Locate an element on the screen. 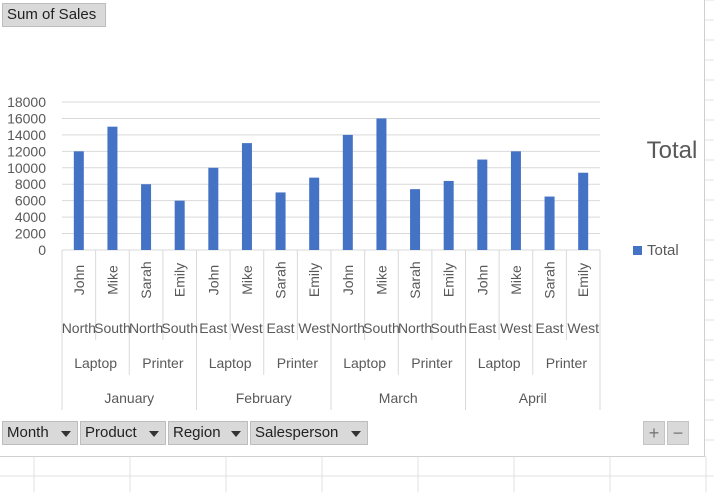 This screenshot has width=714, height=492. month-label: January is located at coordinates (129, 398).